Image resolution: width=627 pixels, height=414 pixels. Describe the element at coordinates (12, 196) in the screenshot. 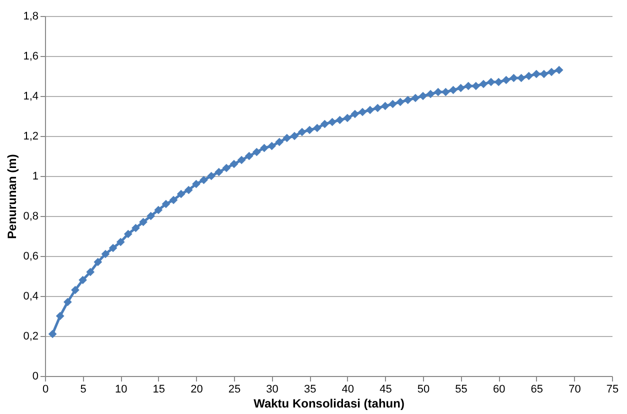

I see `y-axis-title: Penurunan (m)` at that location.